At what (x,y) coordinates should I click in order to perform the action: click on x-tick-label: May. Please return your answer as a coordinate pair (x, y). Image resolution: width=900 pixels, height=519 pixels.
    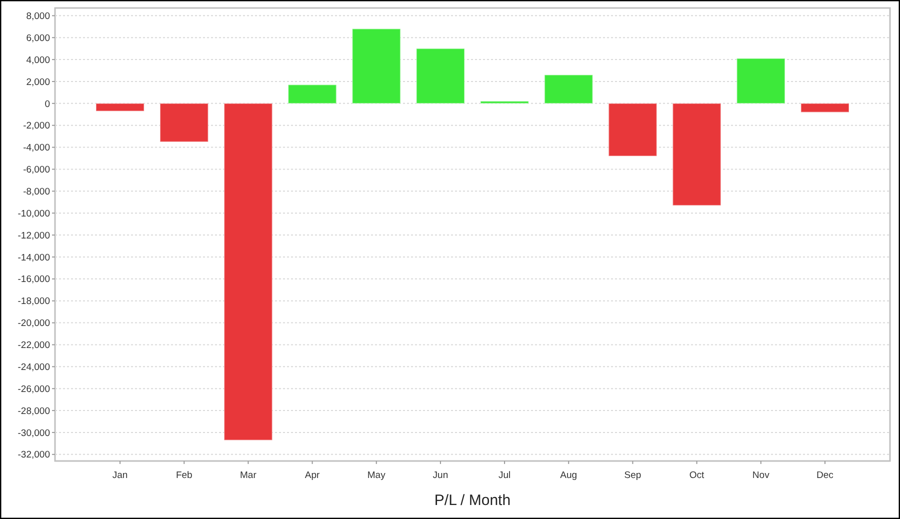
    Looking at the image, I should click on (376, 475).